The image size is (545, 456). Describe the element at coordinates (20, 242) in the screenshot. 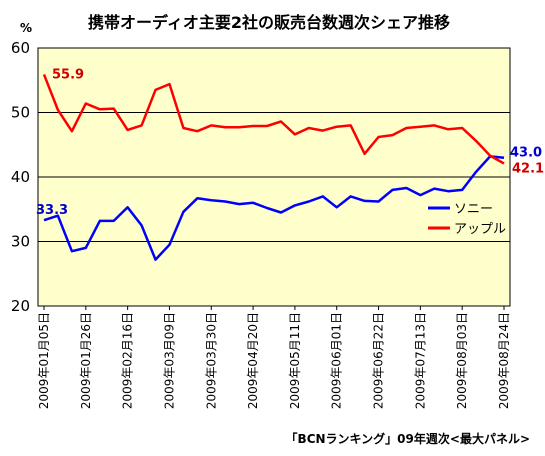

I see `y-tick-label-30: 30` at that location.